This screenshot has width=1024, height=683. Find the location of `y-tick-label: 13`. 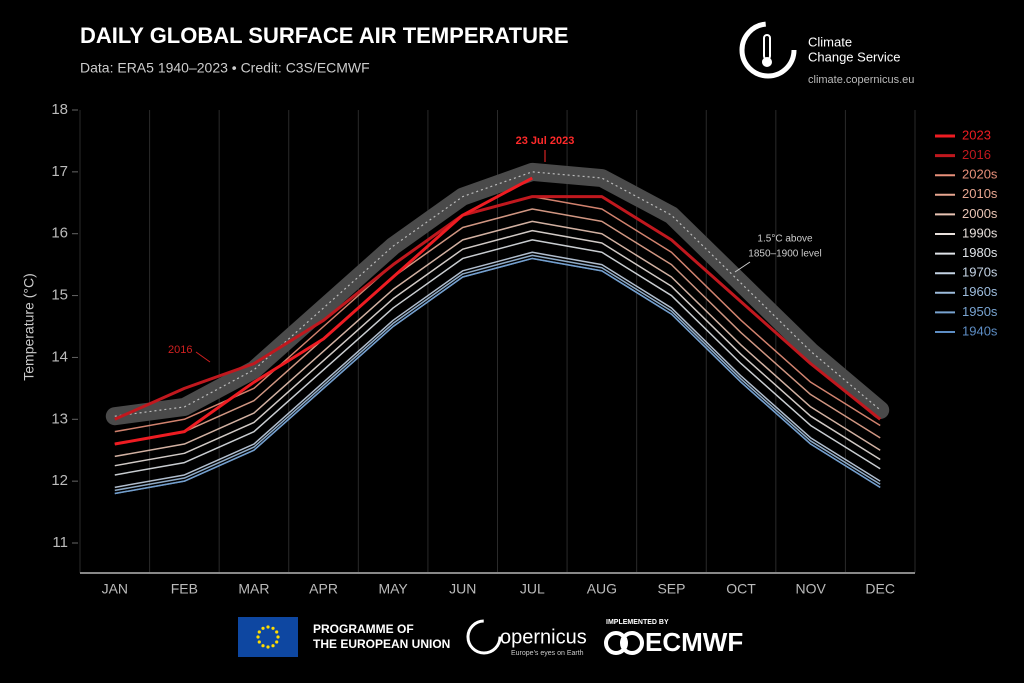

y-tick-label: 13 is located at coordinates (59, 418).